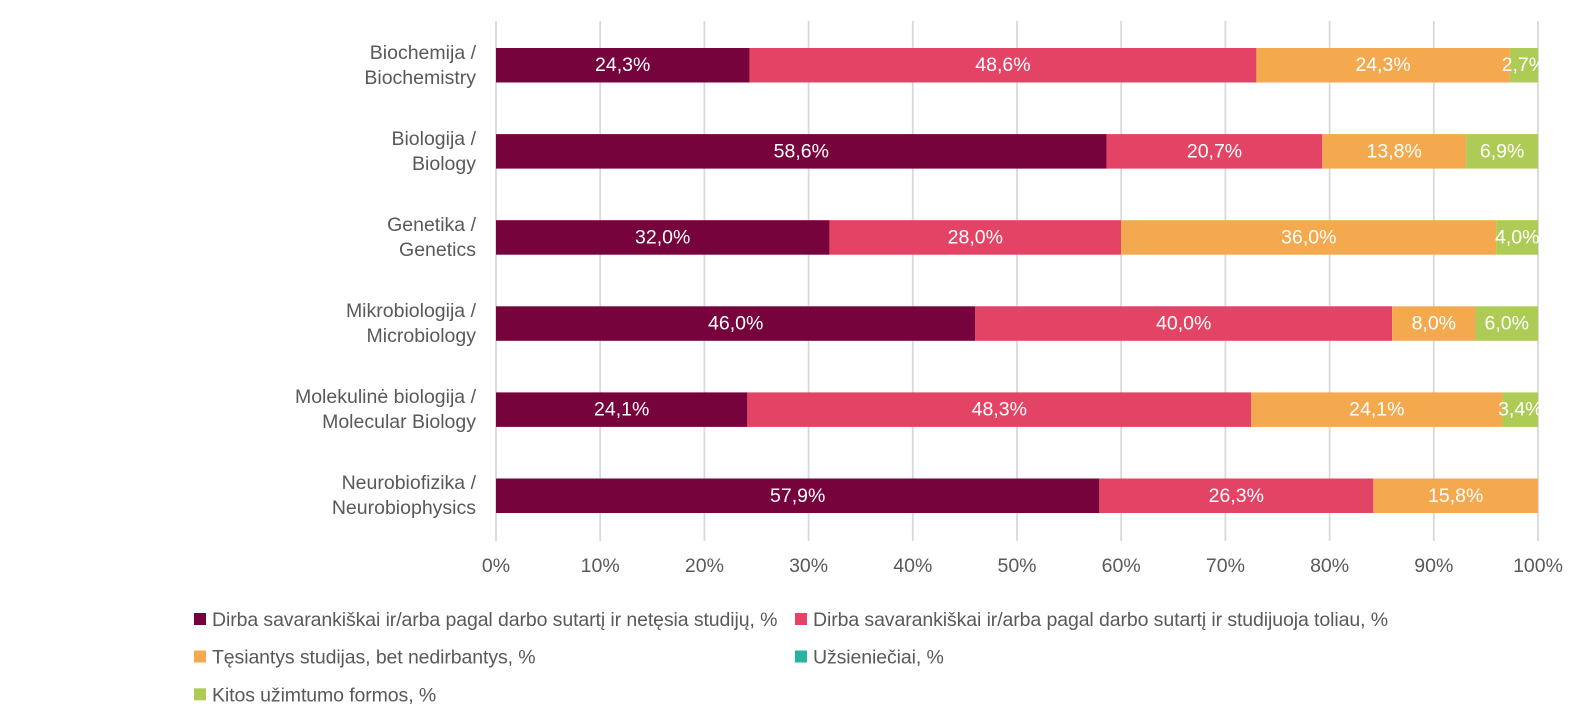  I want to click on svg-text: 20%, so click(704, 566).